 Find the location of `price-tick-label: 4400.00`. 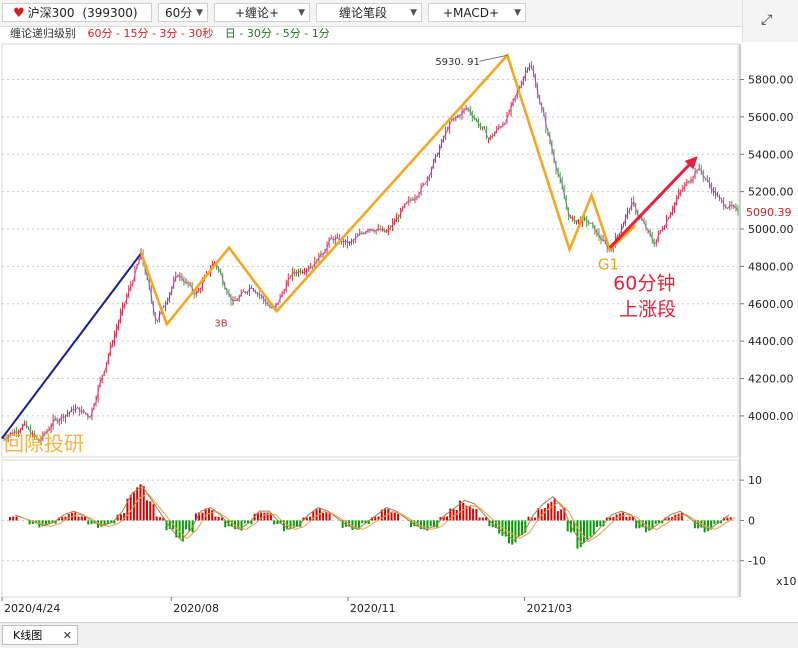

price-tick-label: 4400.00 is located at coordinates (771, 341).